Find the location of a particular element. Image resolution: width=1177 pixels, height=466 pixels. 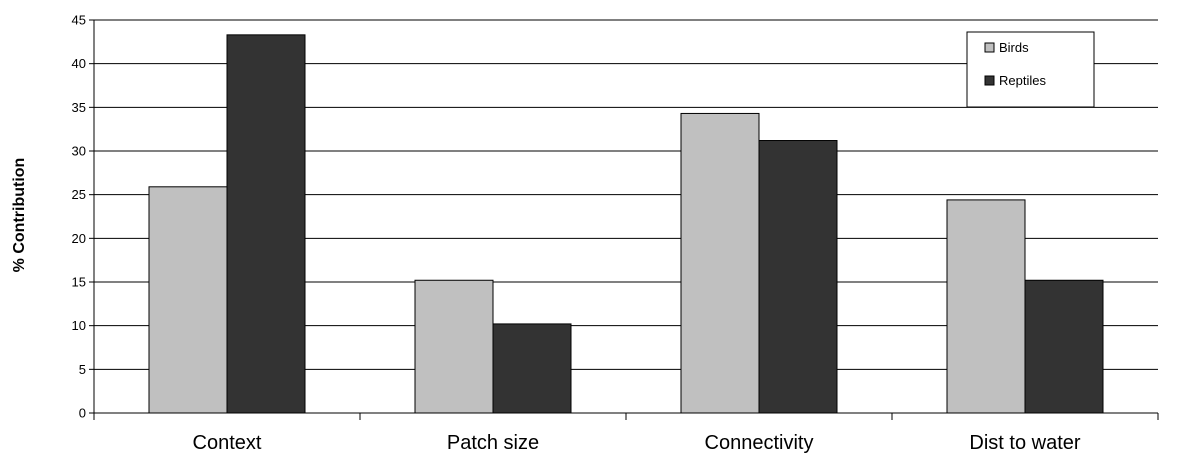

y-tick-label: 40 is located at coordinates (79, 63).